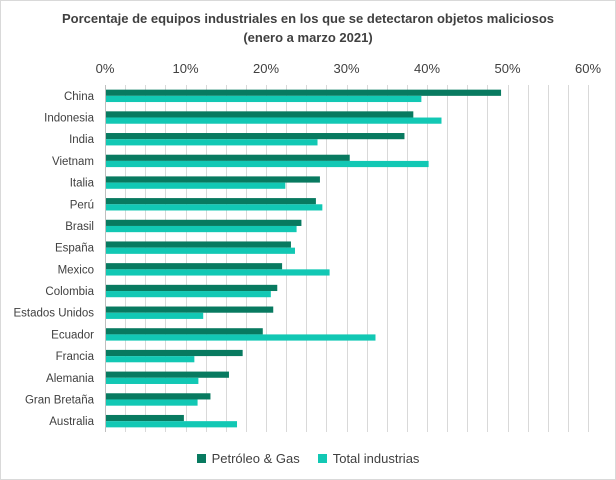  Describe the element at coordinates (427, 68) in the screenshot. I see `x-tick-label: 40%` at that location.